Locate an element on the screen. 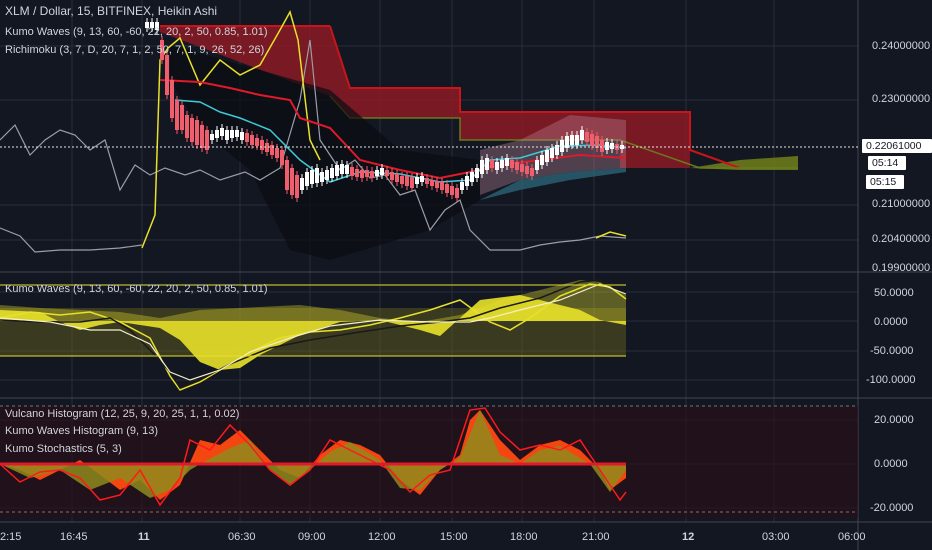 The width and height of the screenshot is (932, 550). kumo-axis-label: -50.0000 is located at coordinates (892, 351).